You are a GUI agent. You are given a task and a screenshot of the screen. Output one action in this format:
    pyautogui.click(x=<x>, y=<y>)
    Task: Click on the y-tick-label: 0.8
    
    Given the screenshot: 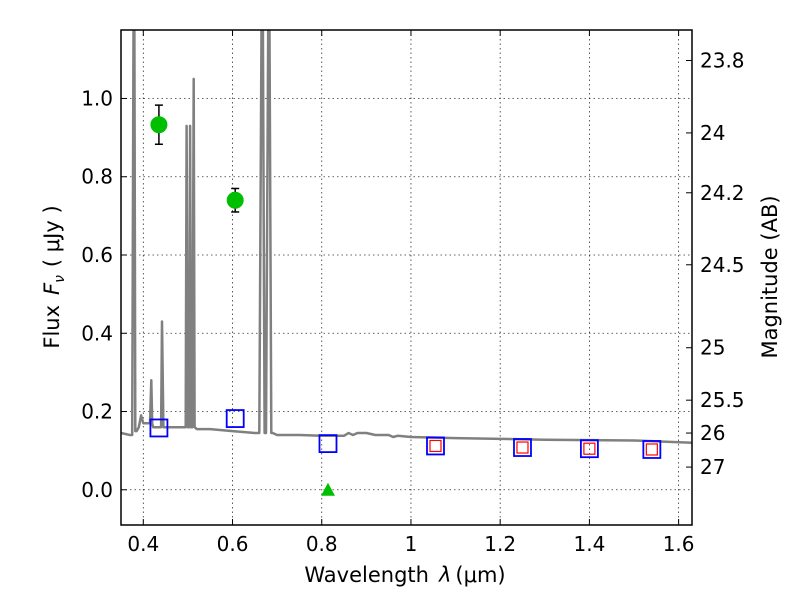 What is the action you would take?
    pyautogui.click(x=97, y=177)
    